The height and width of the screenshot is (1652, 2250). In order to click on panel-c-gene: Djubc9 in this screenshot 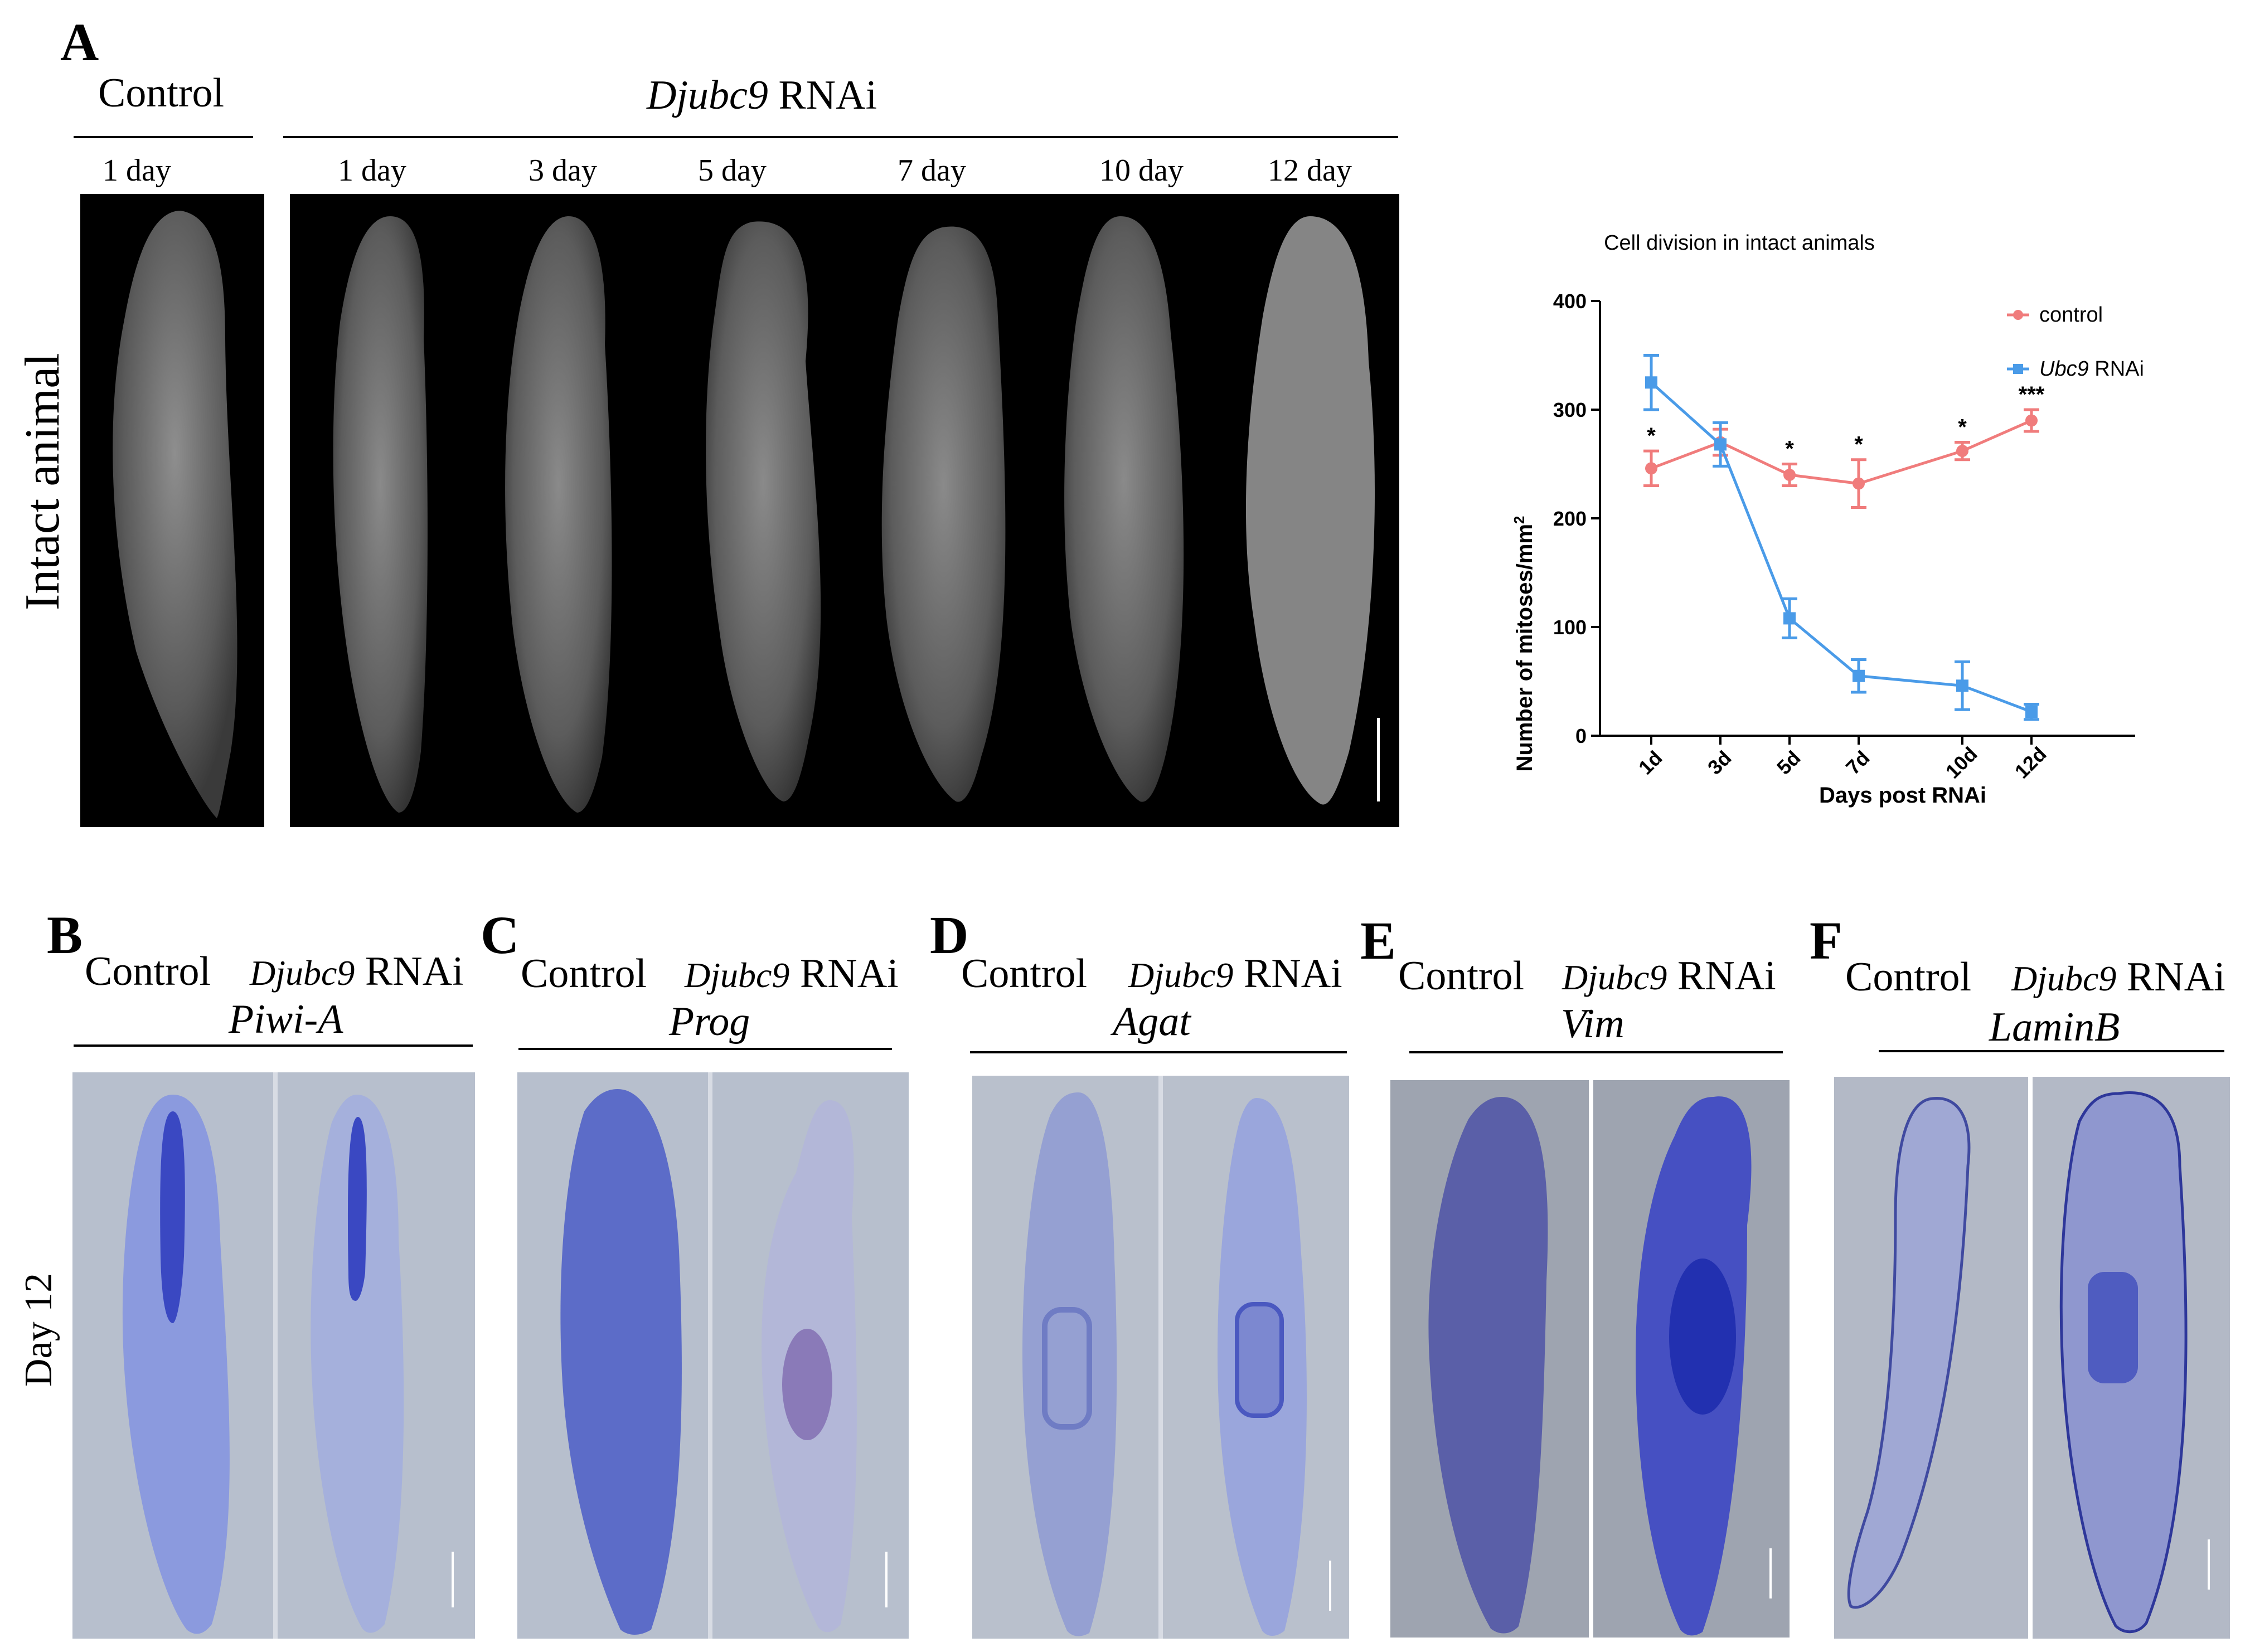, I will do `click(737, 975)`.